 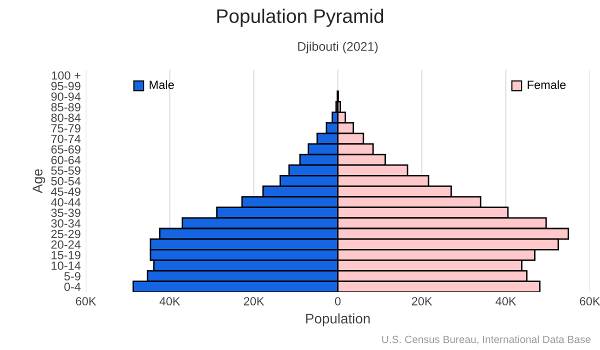 What do you see at coordinates (337, 301) in the screenshot?
I see `x-tick-label: 0` at bounding box center [337, 301].